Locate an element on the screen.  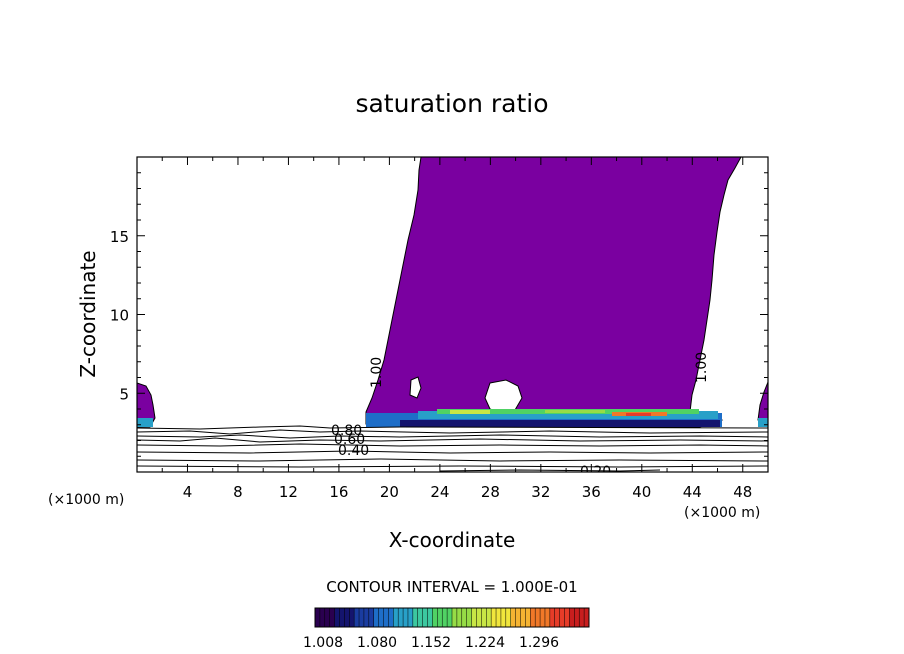
contour-label: 0.60 is located at coordinates (349, 440).